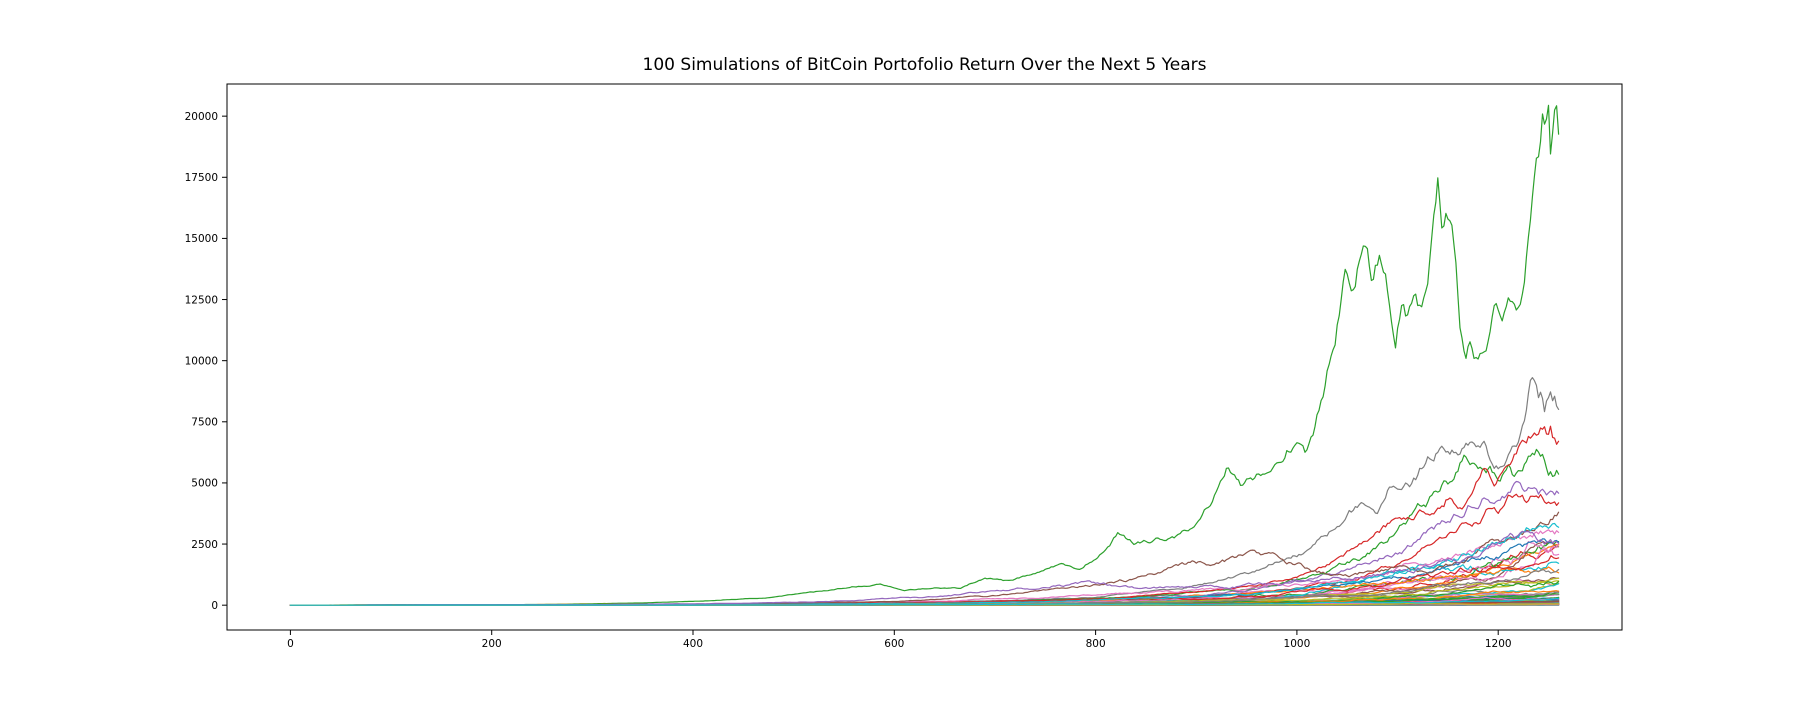  I want to click on y-tick-label: 15000, so click(201, 239).